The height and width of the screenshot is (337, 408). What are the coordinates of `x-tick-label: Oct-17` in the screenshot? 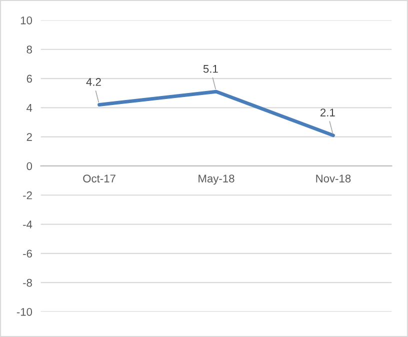 It's located at (99, 178).